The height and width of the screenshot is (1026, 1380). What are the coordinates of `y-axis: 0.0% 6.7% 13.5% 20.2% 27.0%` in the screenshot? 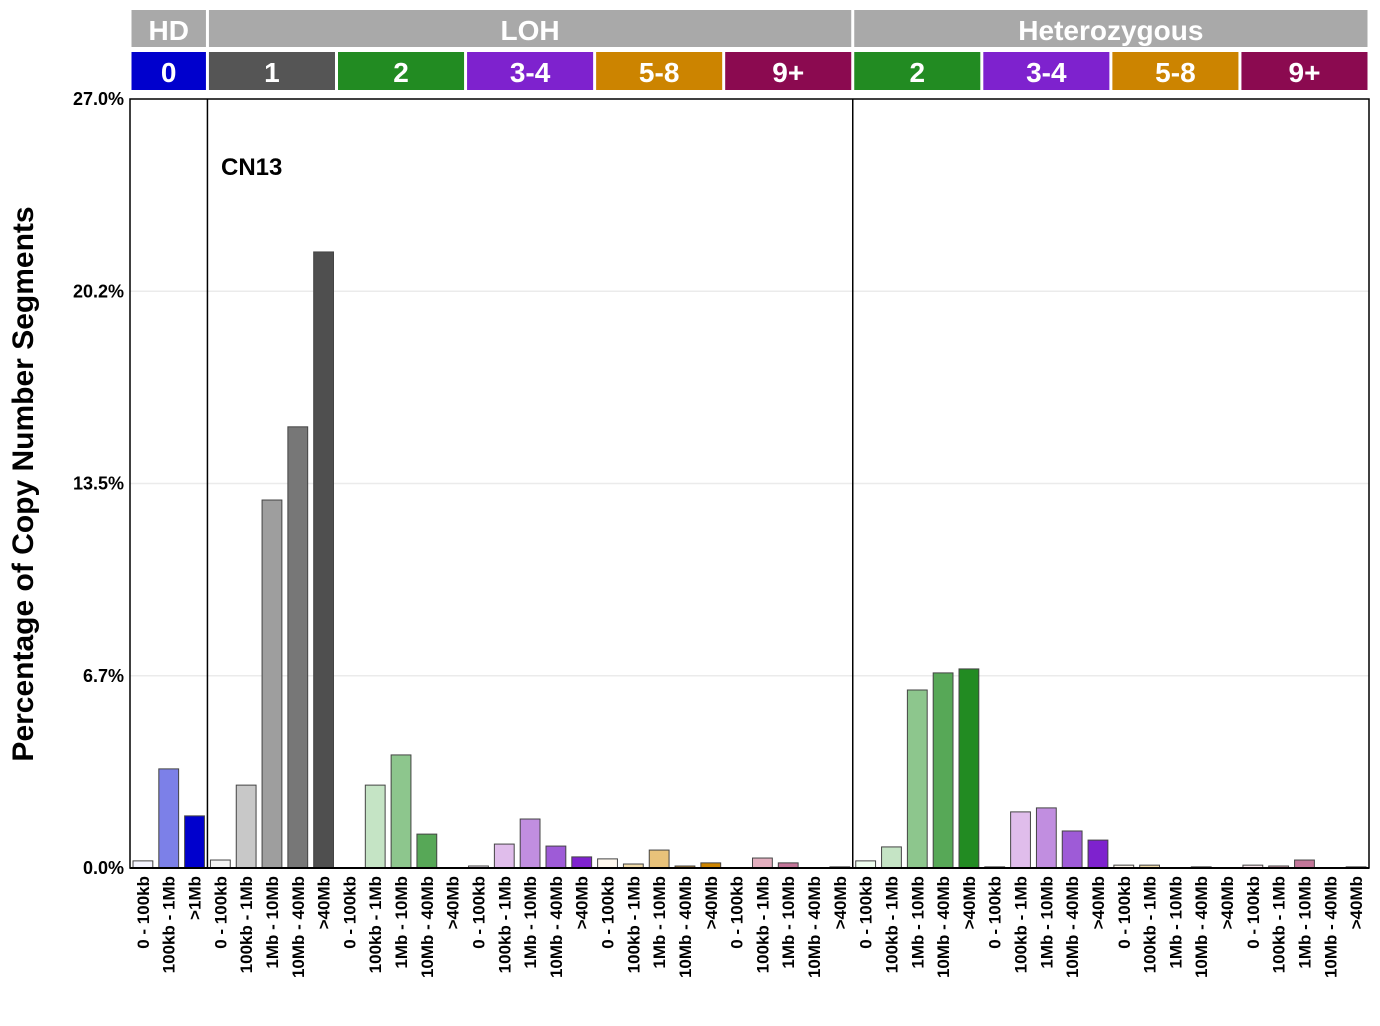 It's located at (98, 483).